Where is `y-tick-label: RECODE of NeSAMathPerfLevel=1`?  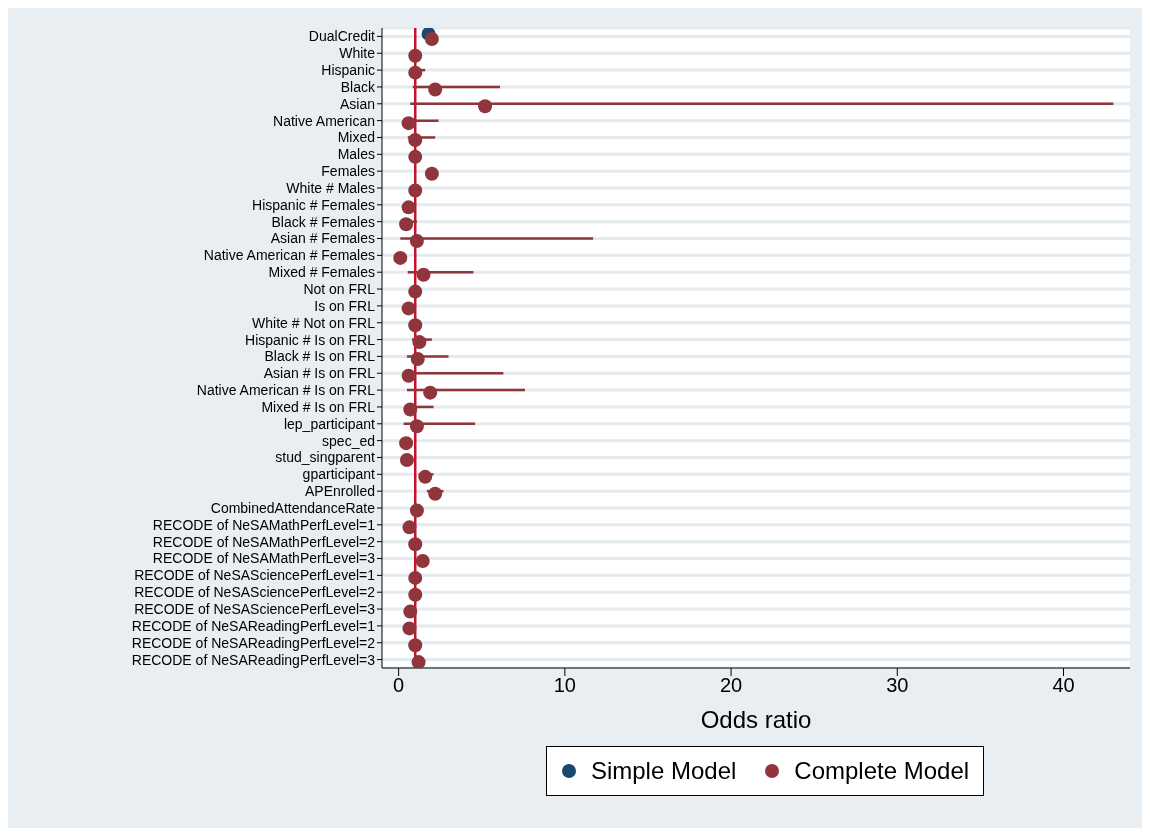
y-tick-label: RECODE of NeSAMathPerfLevel=1 is located at coordinates (264, 524).